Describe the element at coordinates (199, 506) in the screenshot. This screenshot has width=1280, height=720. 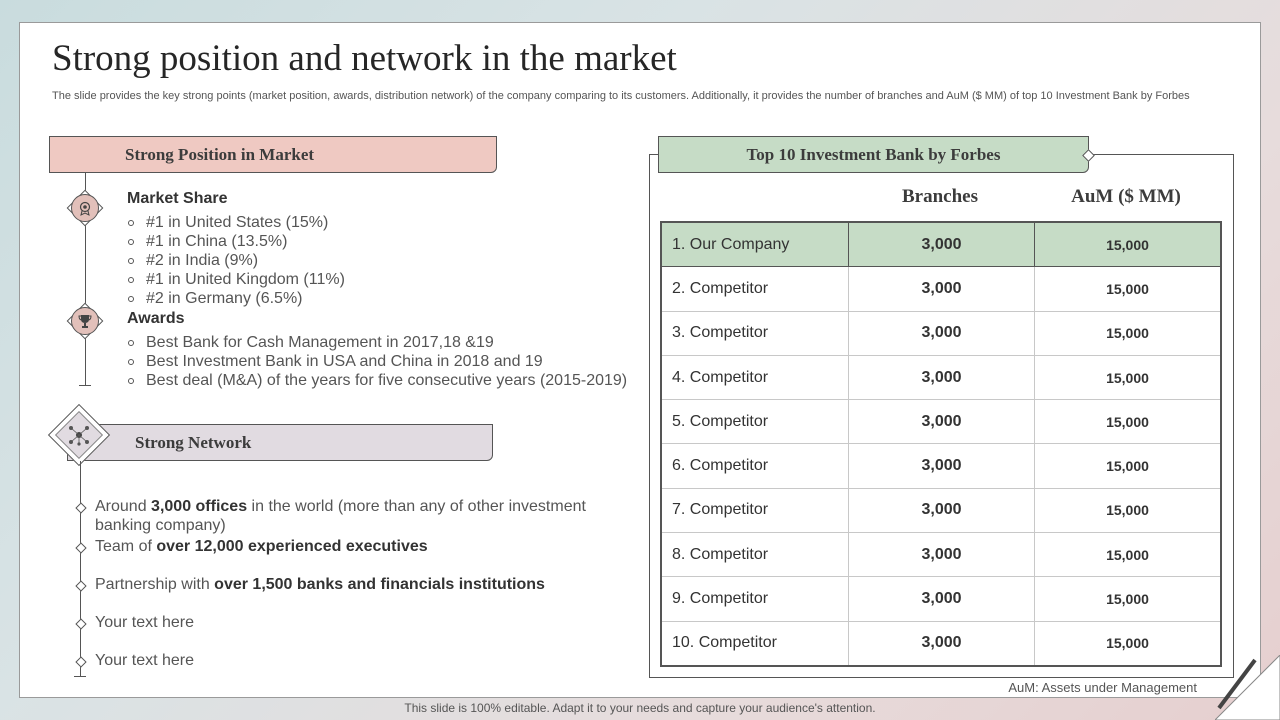
I see `network-item-bold: 3,000 offices` at that location.